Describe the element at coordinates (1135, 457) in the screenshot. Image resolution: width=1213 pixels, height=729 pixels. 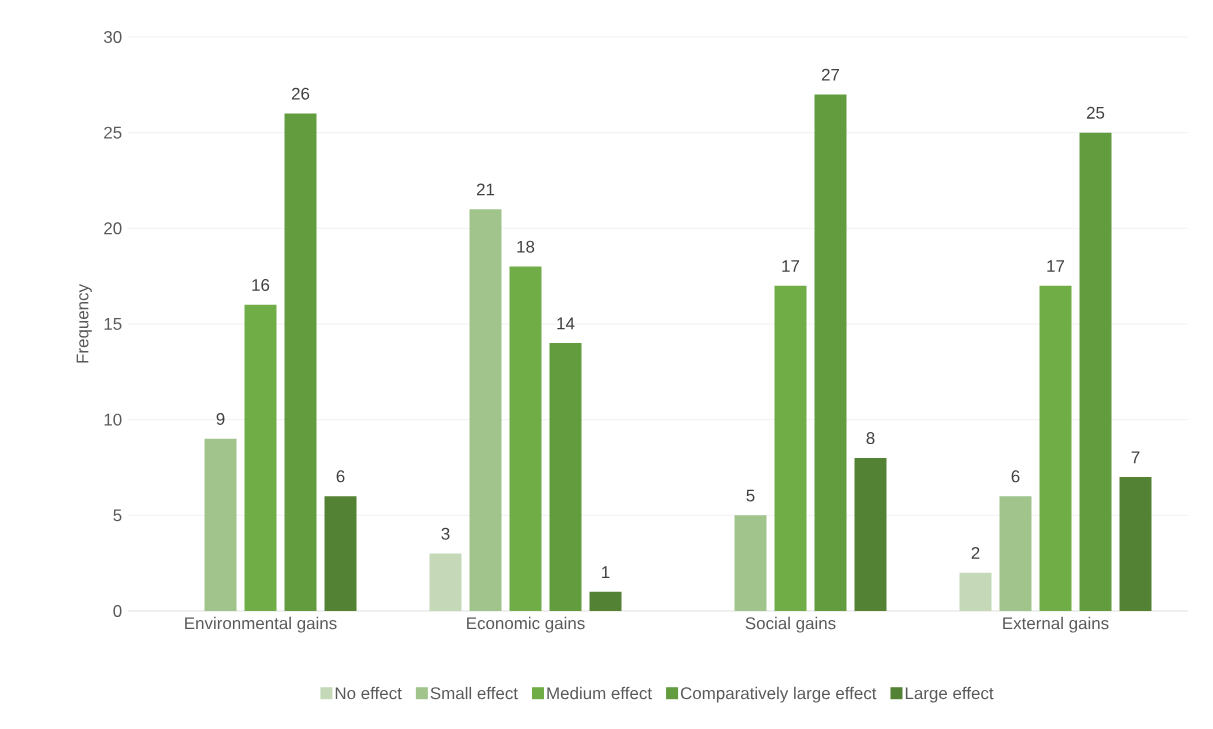
I see `data-label: 7` at that location.